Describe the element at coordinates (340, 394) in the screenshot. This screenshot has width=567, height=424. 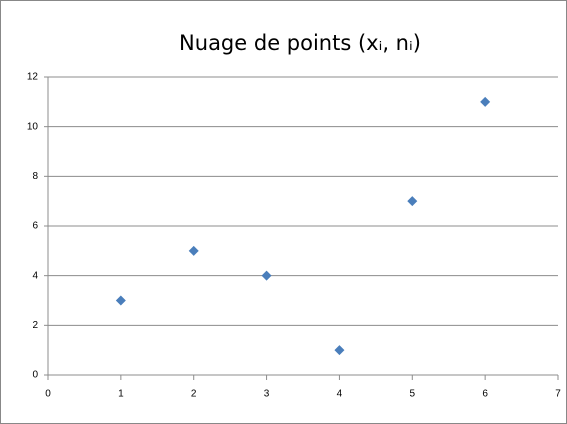
I see `x-tick-label: 4` at that location.